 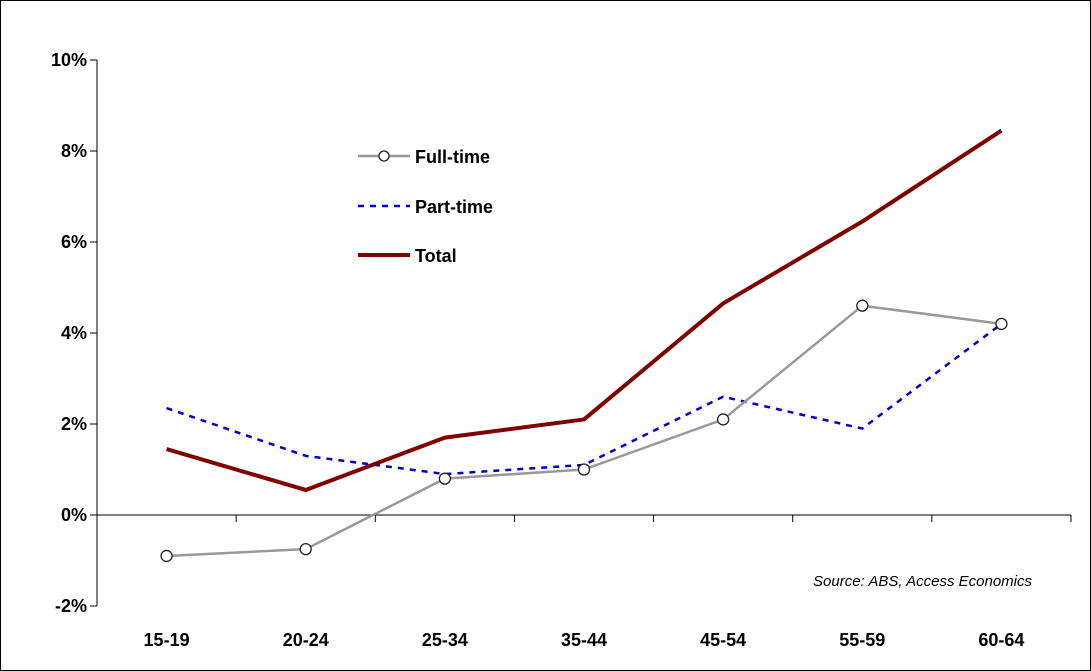 I want to click on x-tick-label: 25-34, so click(x=445, y=640).